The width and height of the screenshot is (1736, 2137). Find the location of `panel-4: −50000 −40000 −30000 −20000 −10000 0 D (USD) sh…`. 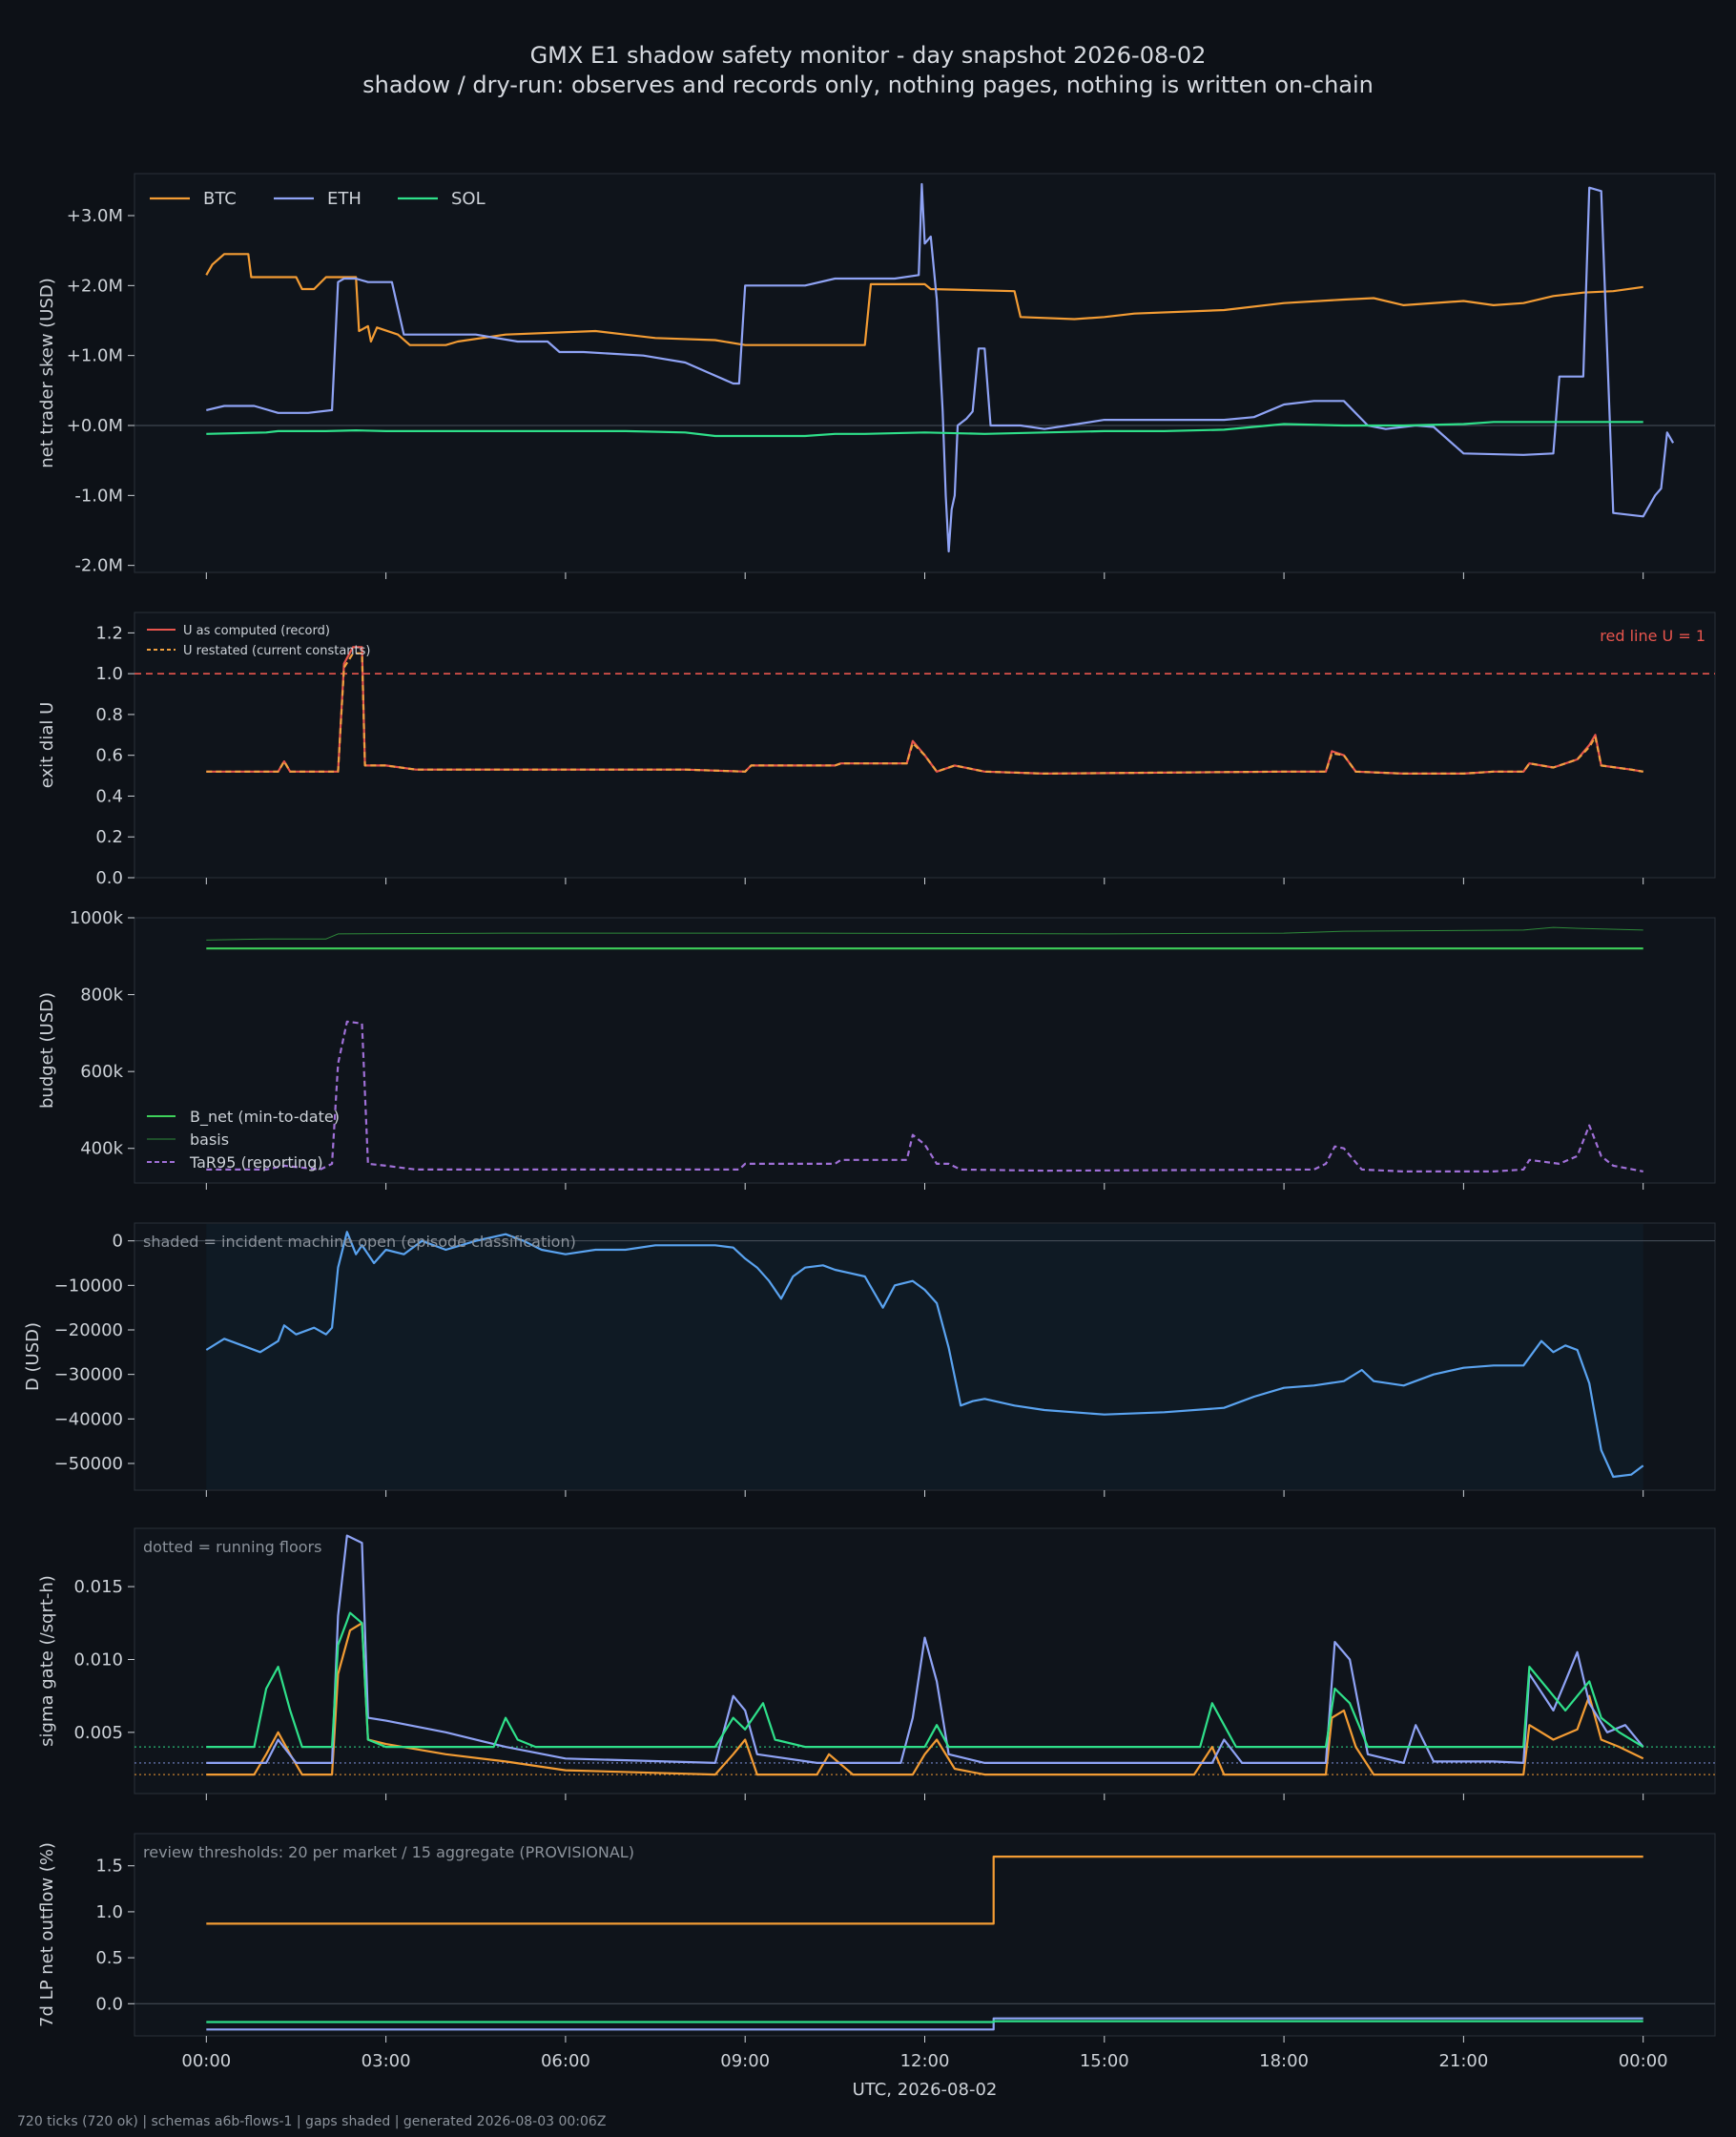

panel-4: −50000 −40000 −30000 −20000 −10000 0 D (USD) sh… is located at coordinates (869, 1359).